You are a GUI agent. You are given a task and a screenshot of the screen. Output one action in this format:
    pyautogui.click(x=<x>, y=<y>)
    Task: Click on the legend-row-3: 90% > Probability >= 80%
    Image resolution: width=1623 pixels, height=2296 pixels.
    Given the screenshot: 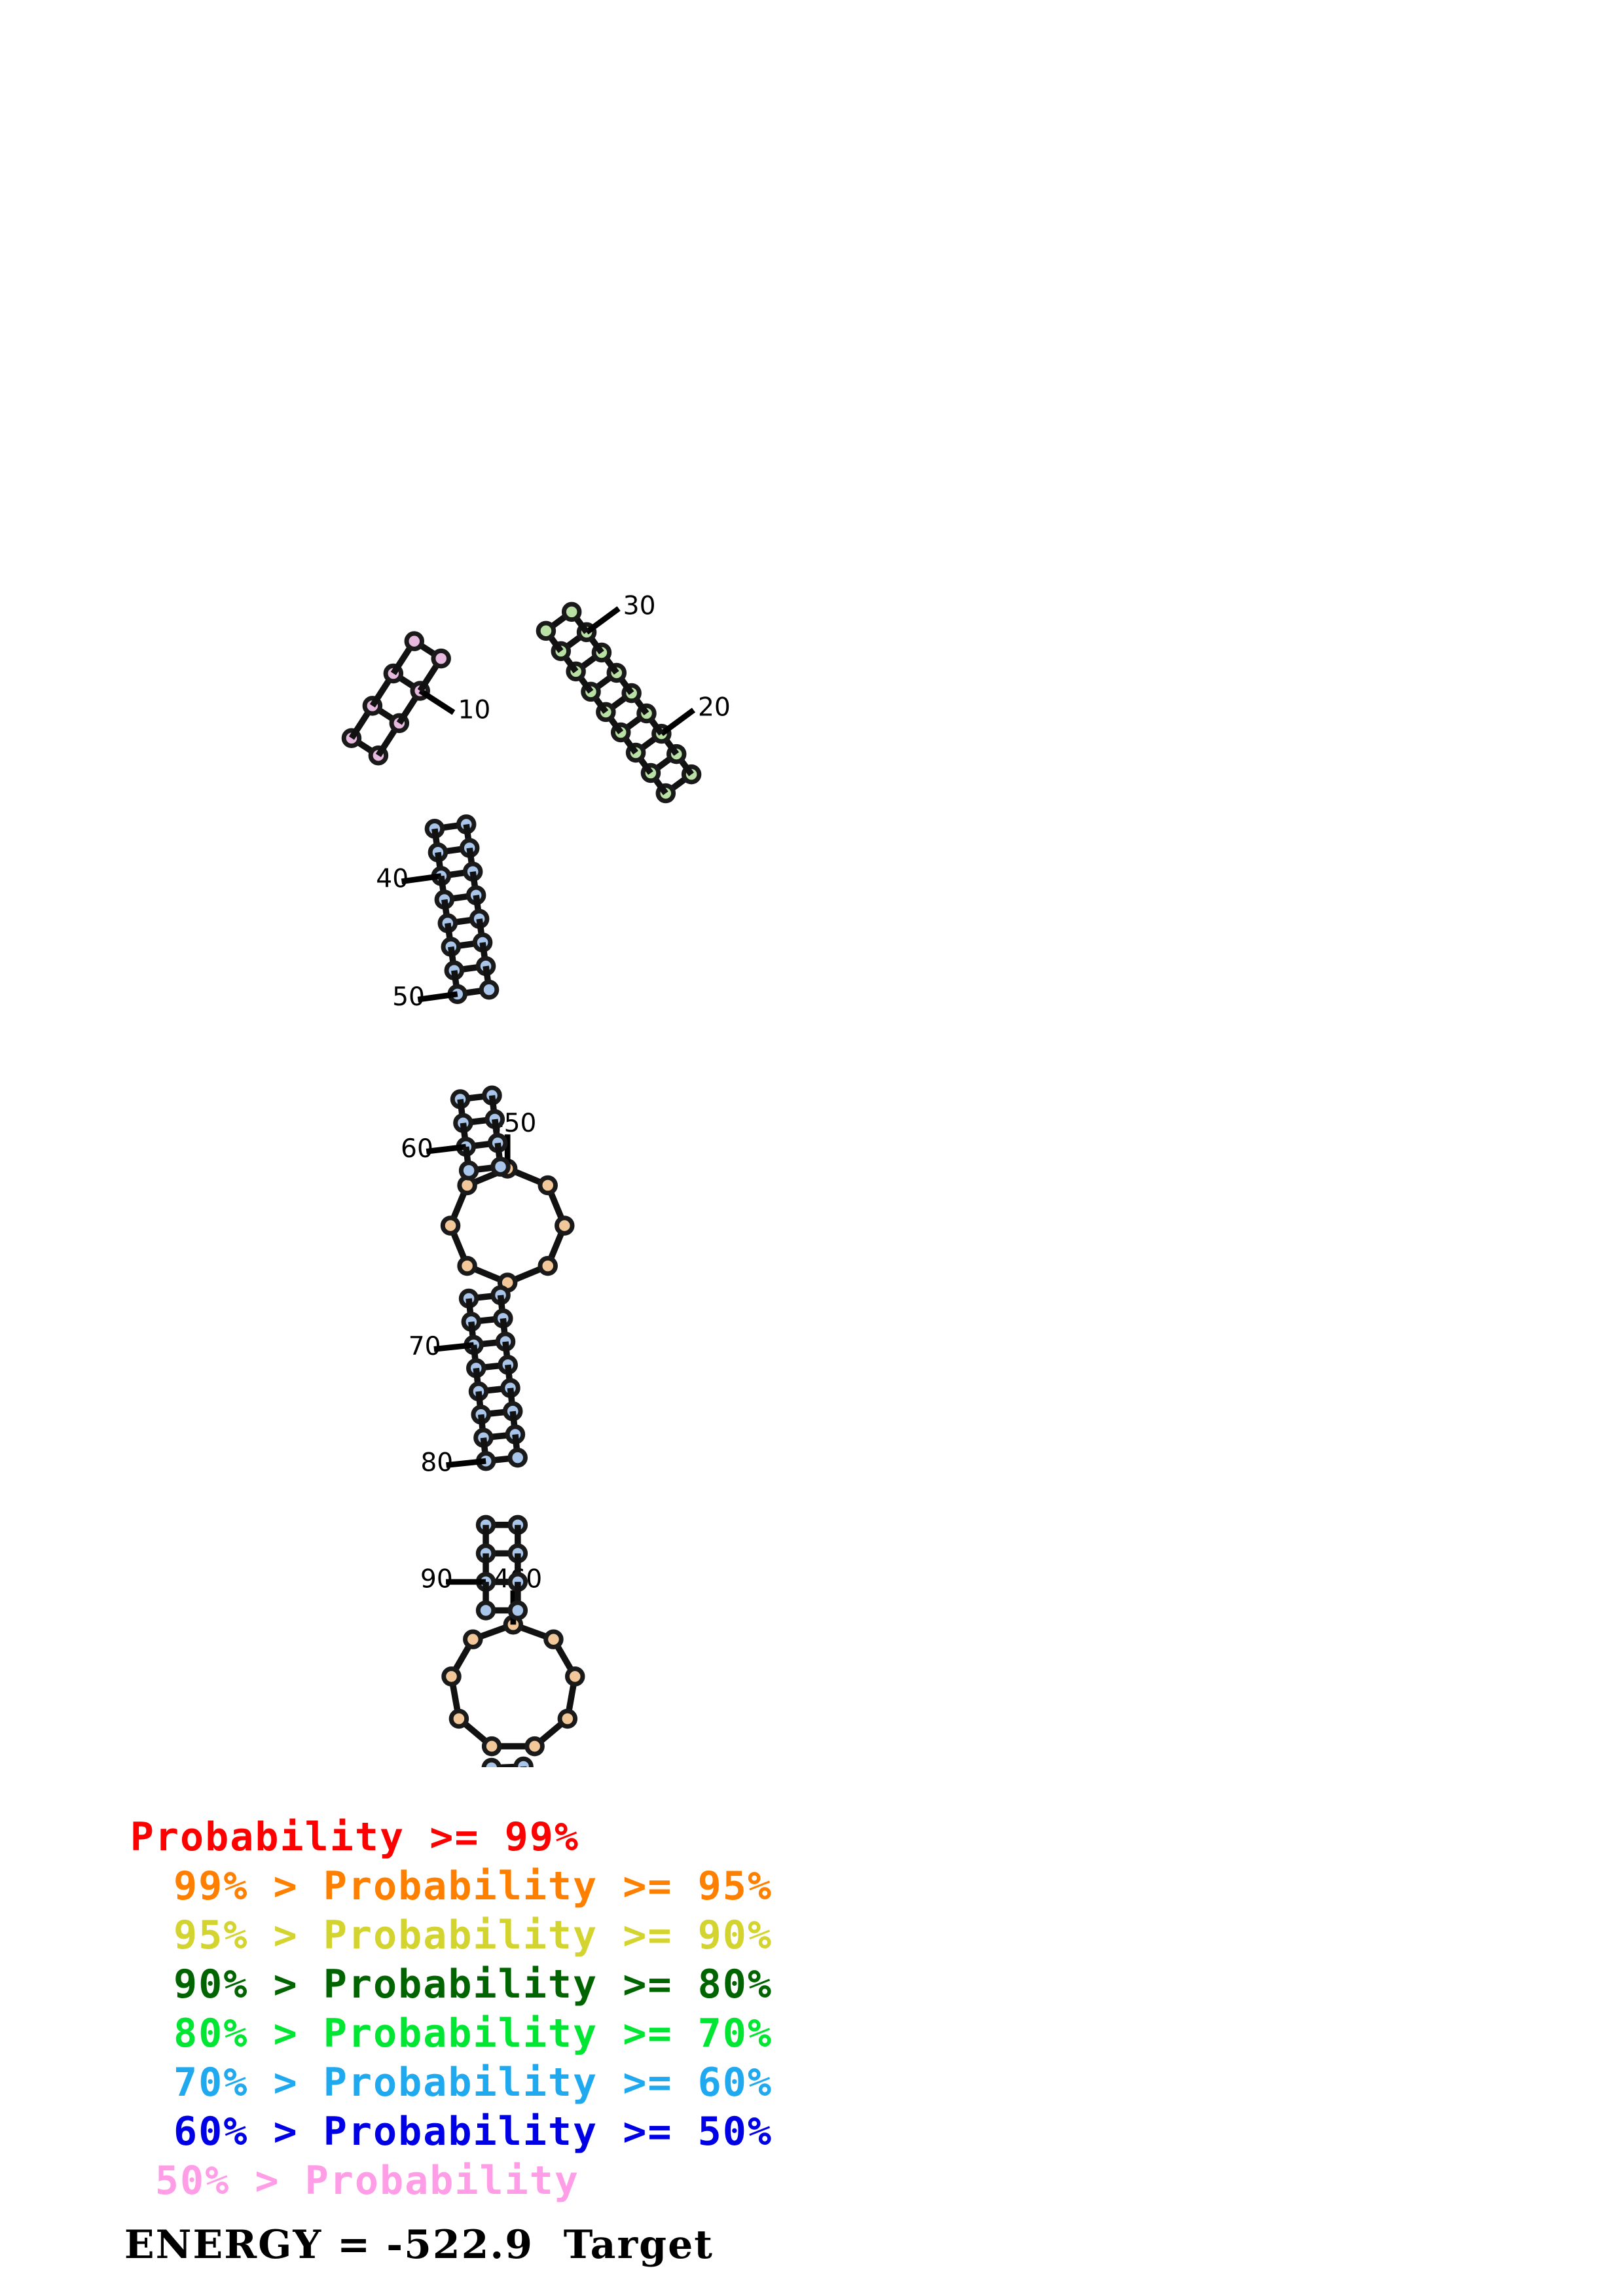 What is the action you would take?
    pyautogui.click(x=473, y=1984)
    